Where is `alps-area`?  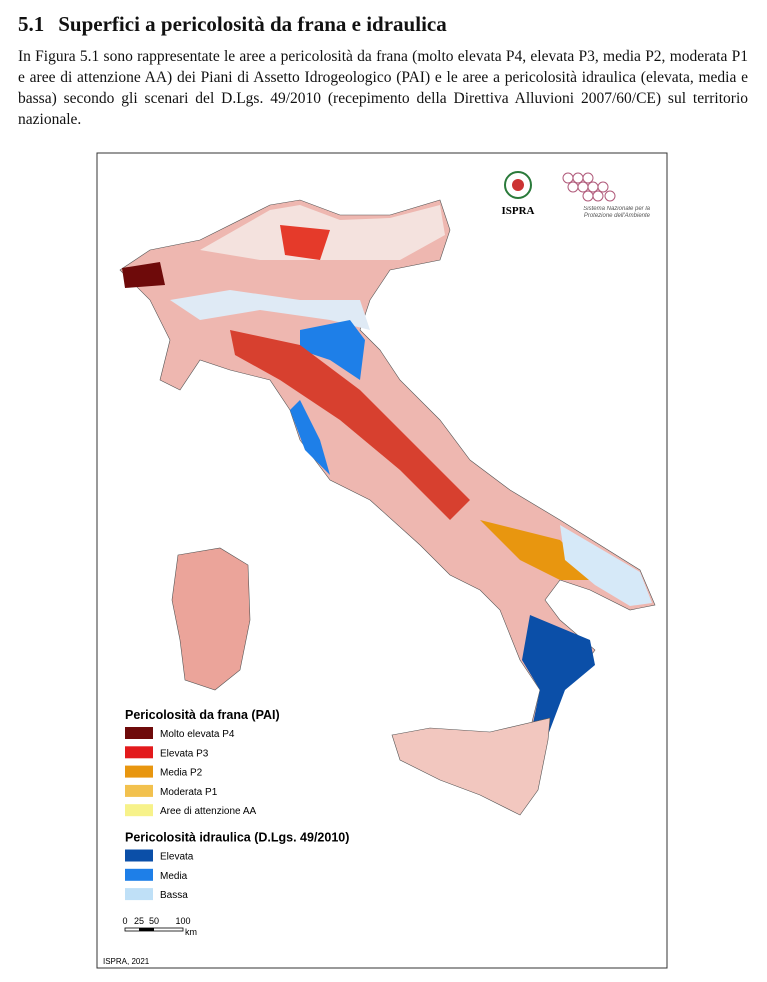
alps-area is located at coordinates (270, 310).